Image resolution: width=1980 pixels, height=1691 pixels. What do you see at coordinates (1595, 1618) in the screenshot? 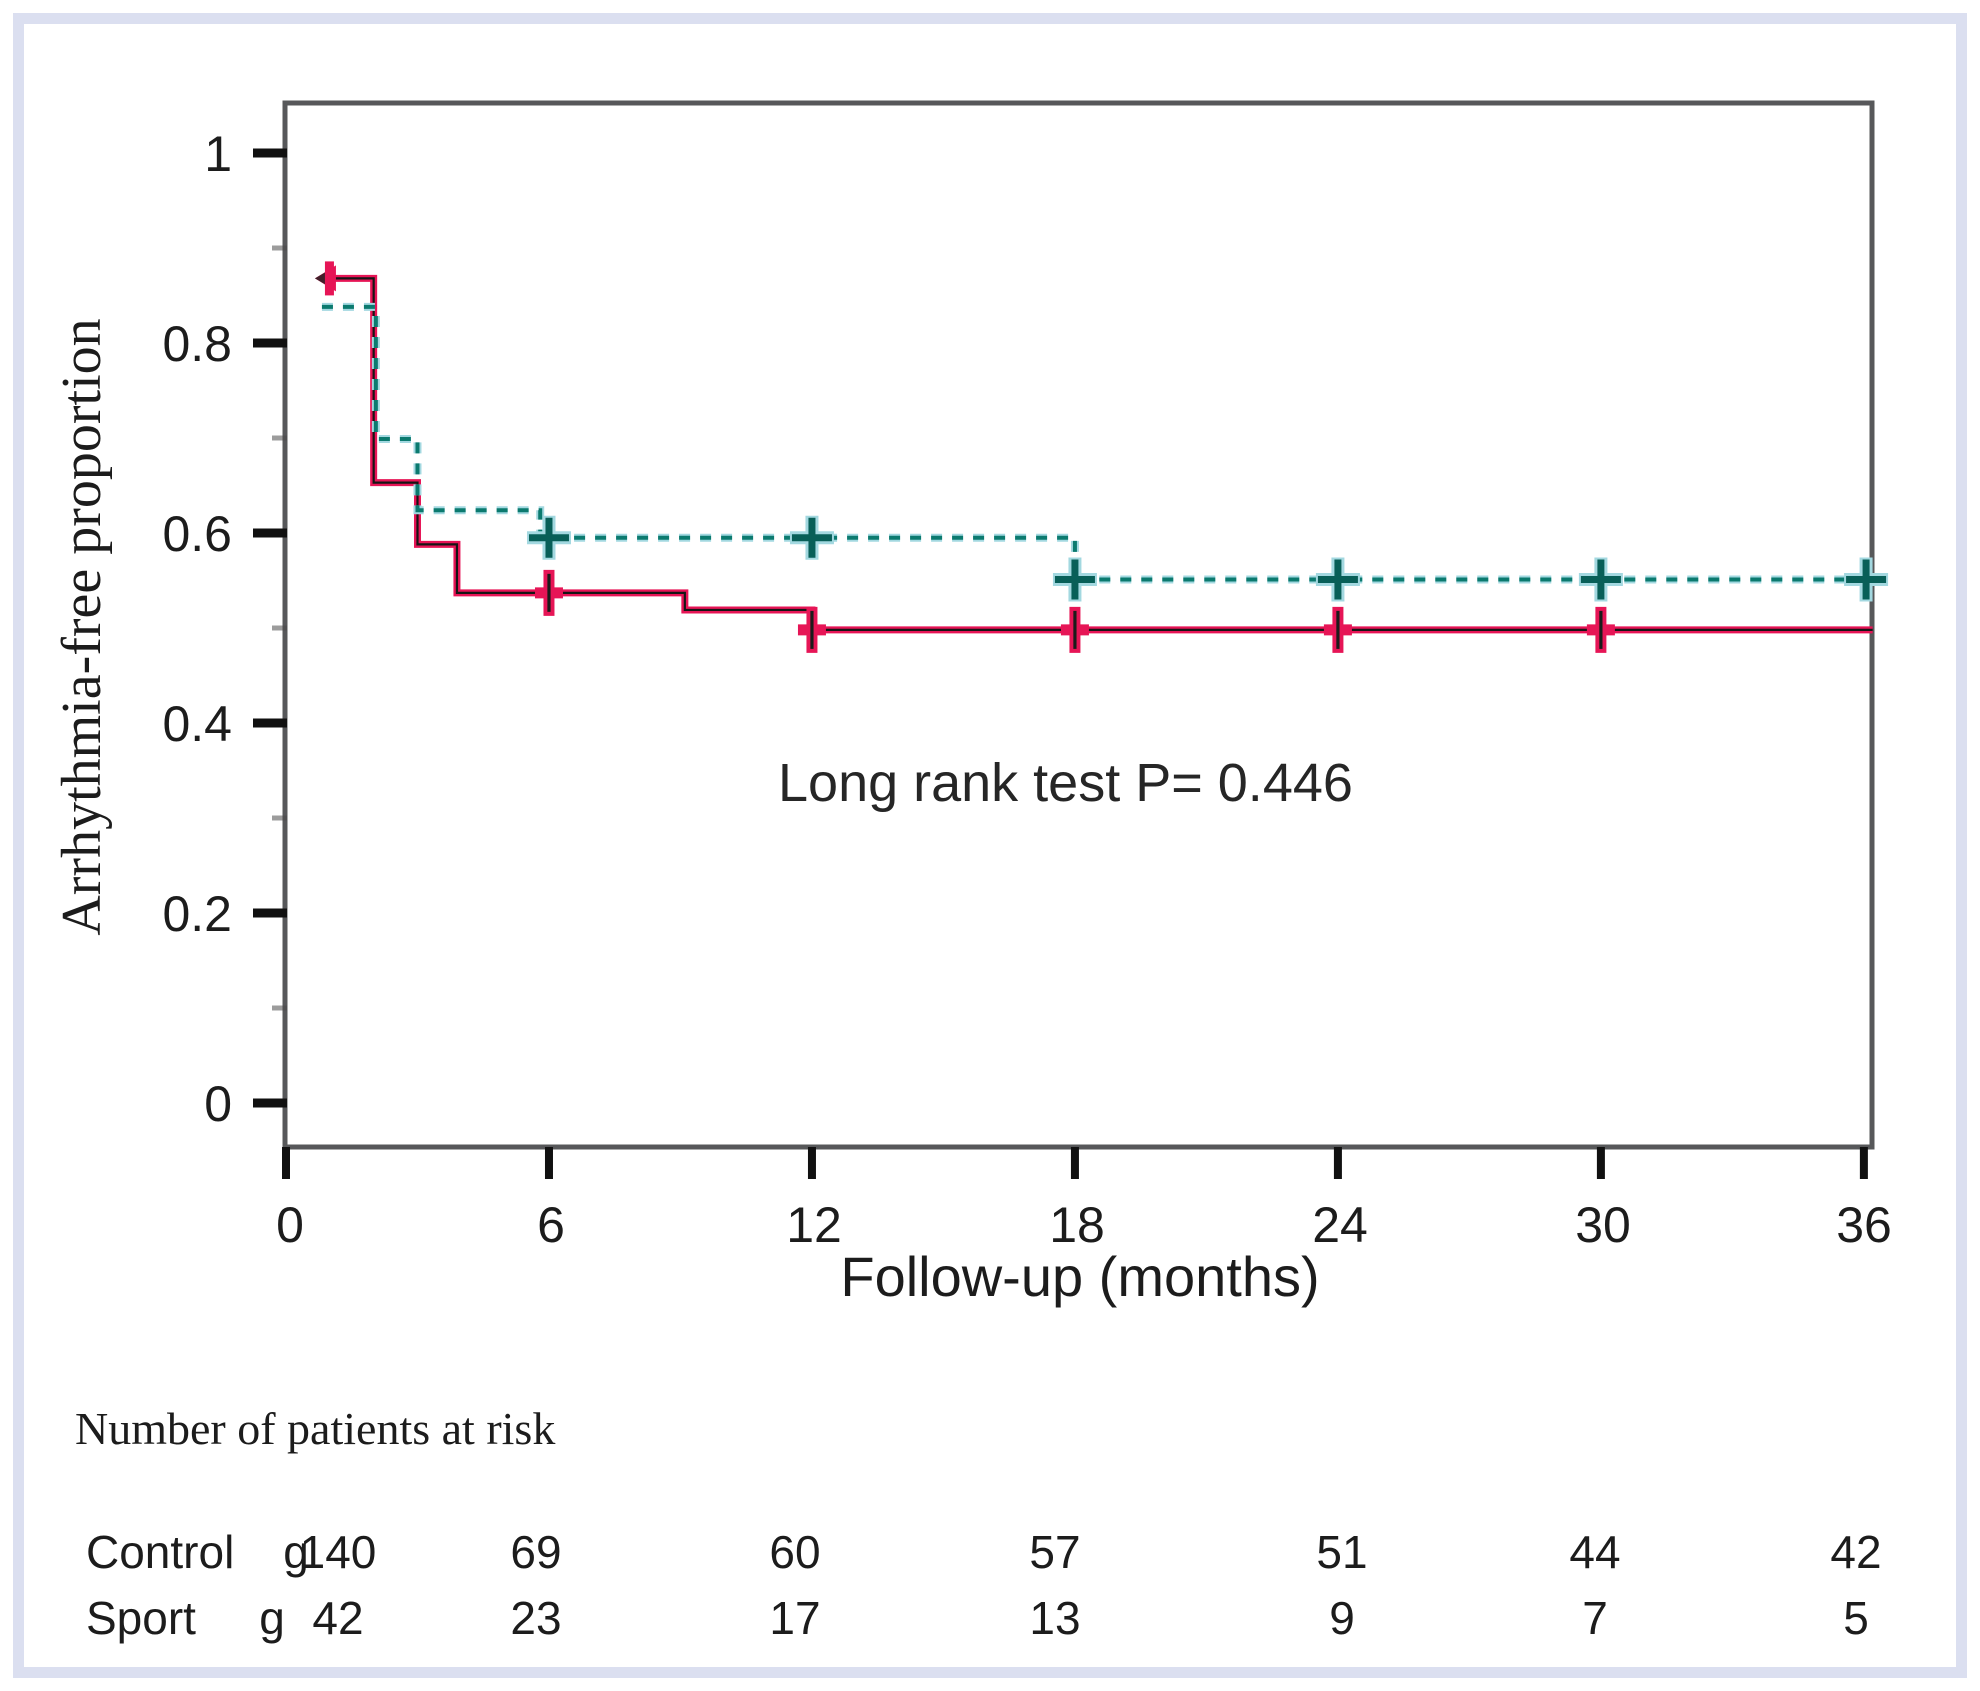
I see `at-risk-value: 7` at bounding box center [1595, 1618].